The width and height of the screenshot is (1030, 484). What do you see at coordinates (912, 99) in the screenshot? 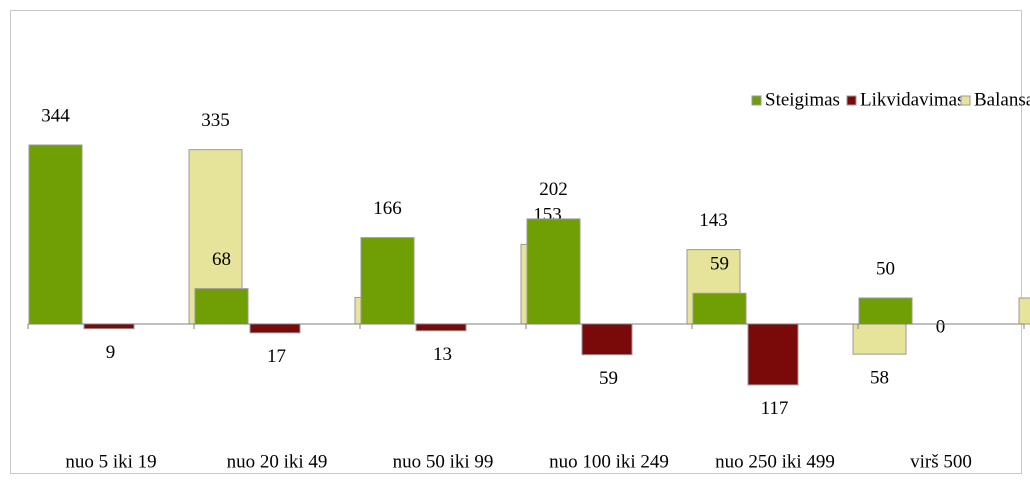
I see `legend-label: Likvidavimas` at bounding box center [912, 99].